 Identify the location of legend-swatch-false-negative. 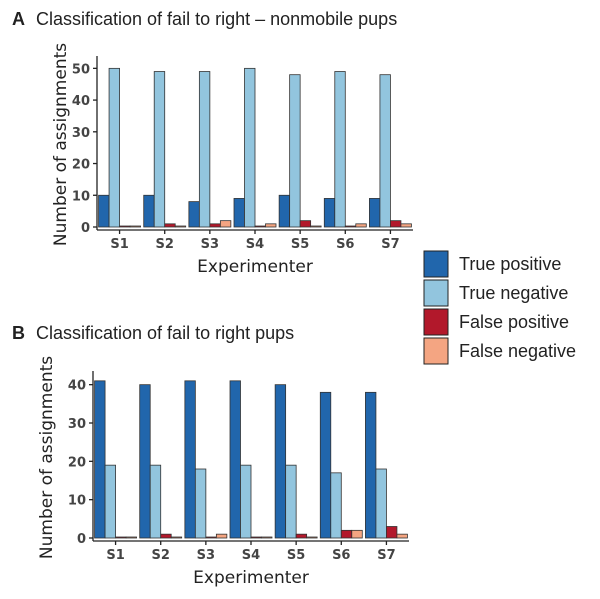
(436, 351).